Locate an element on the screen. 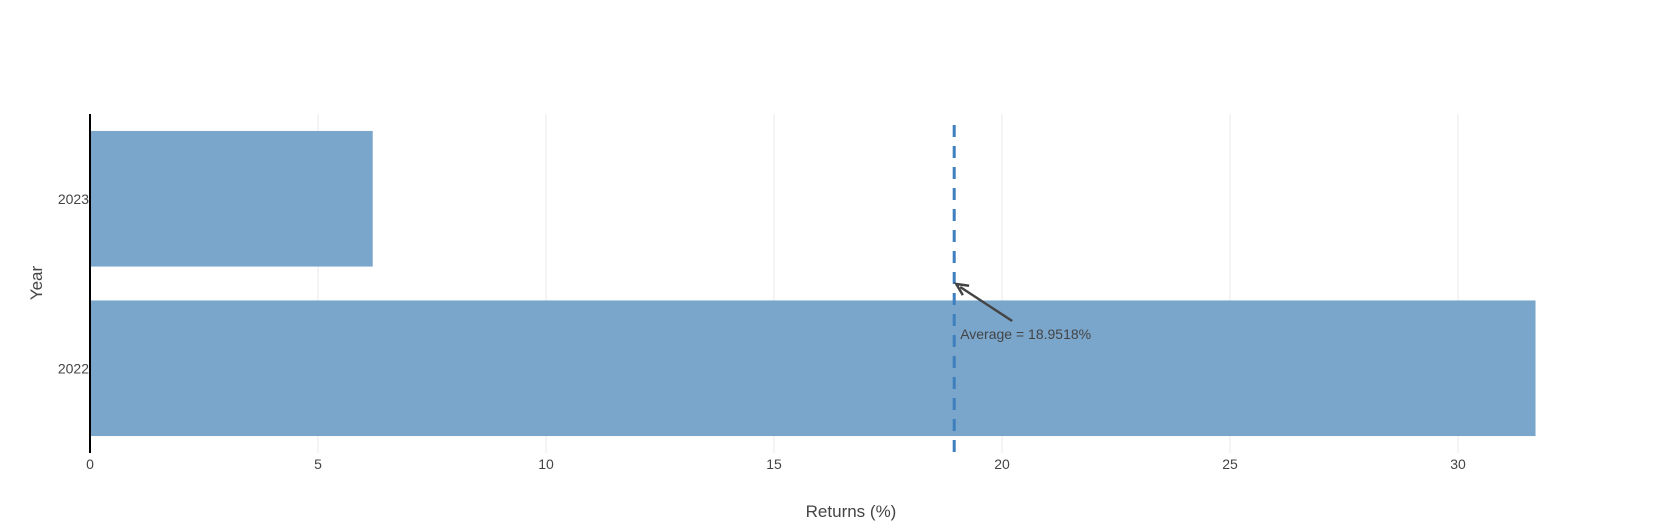  y-axis-title: Year is located at coordinates (36, 282).